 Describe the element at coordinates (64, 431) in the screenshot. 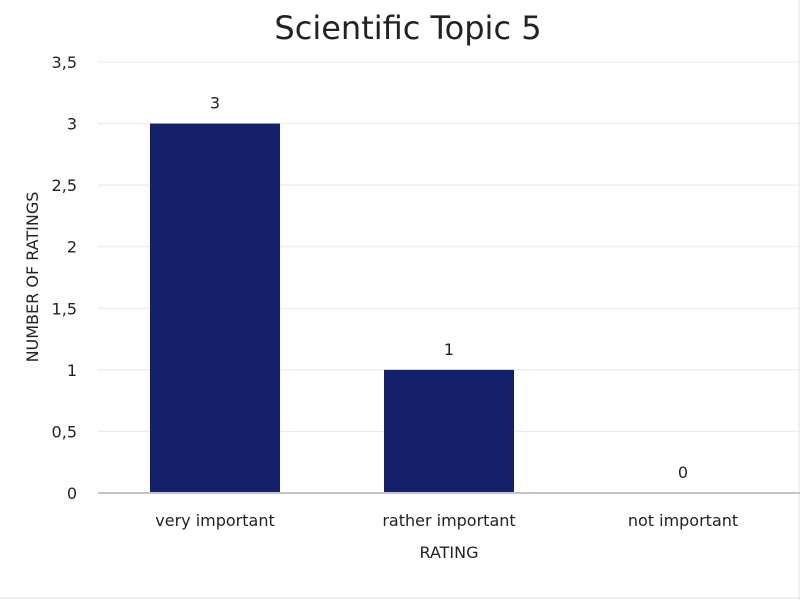

I see `y-tick-label: 0,5` at that location.